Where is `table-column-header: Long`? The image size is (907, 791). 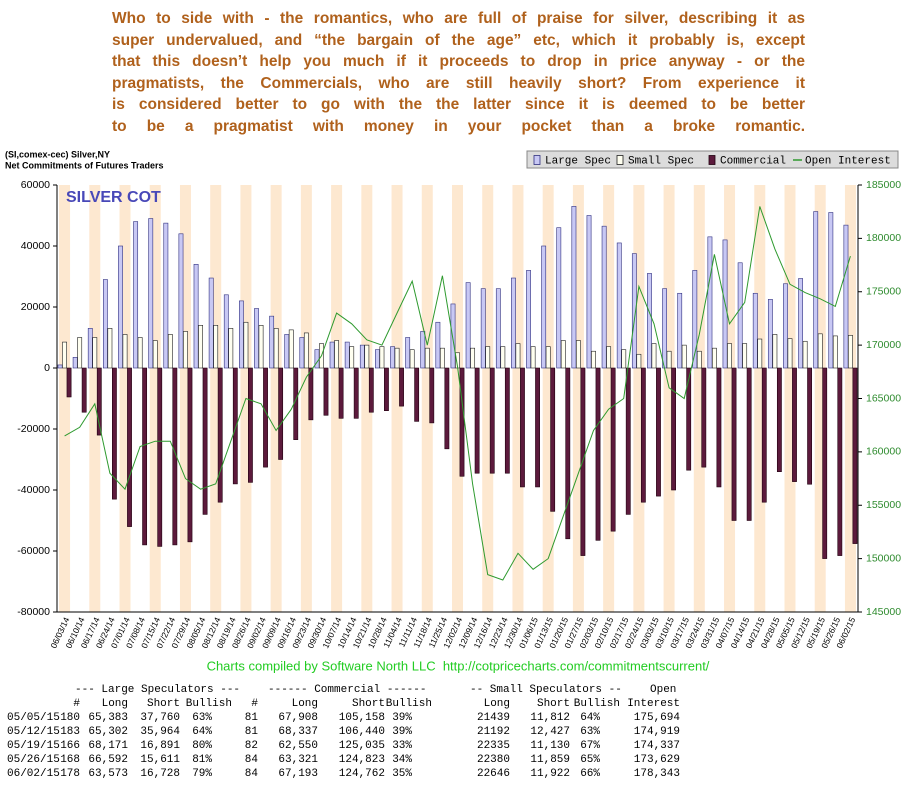 table-column-header: Long is located at coordinates (305, 704).